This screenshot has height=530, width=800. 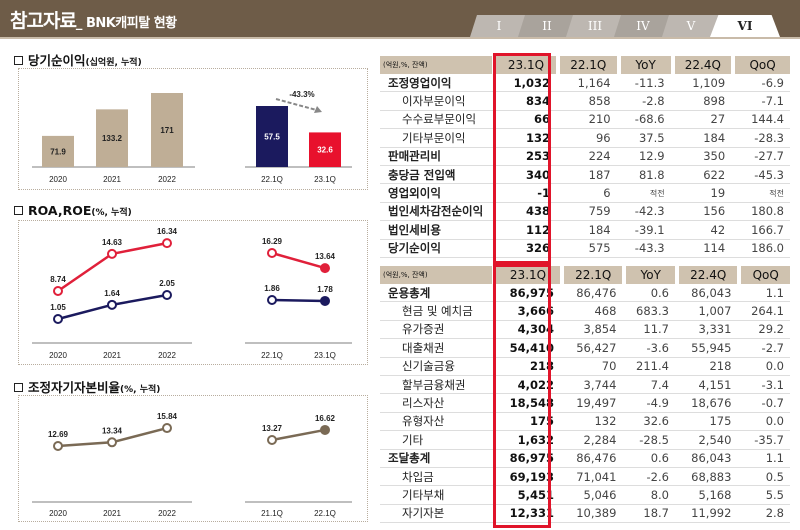 What do you see at coordinates (586, 157) in the screenshot?
I see `cell-value: 224` at bounding box center [586, 157].